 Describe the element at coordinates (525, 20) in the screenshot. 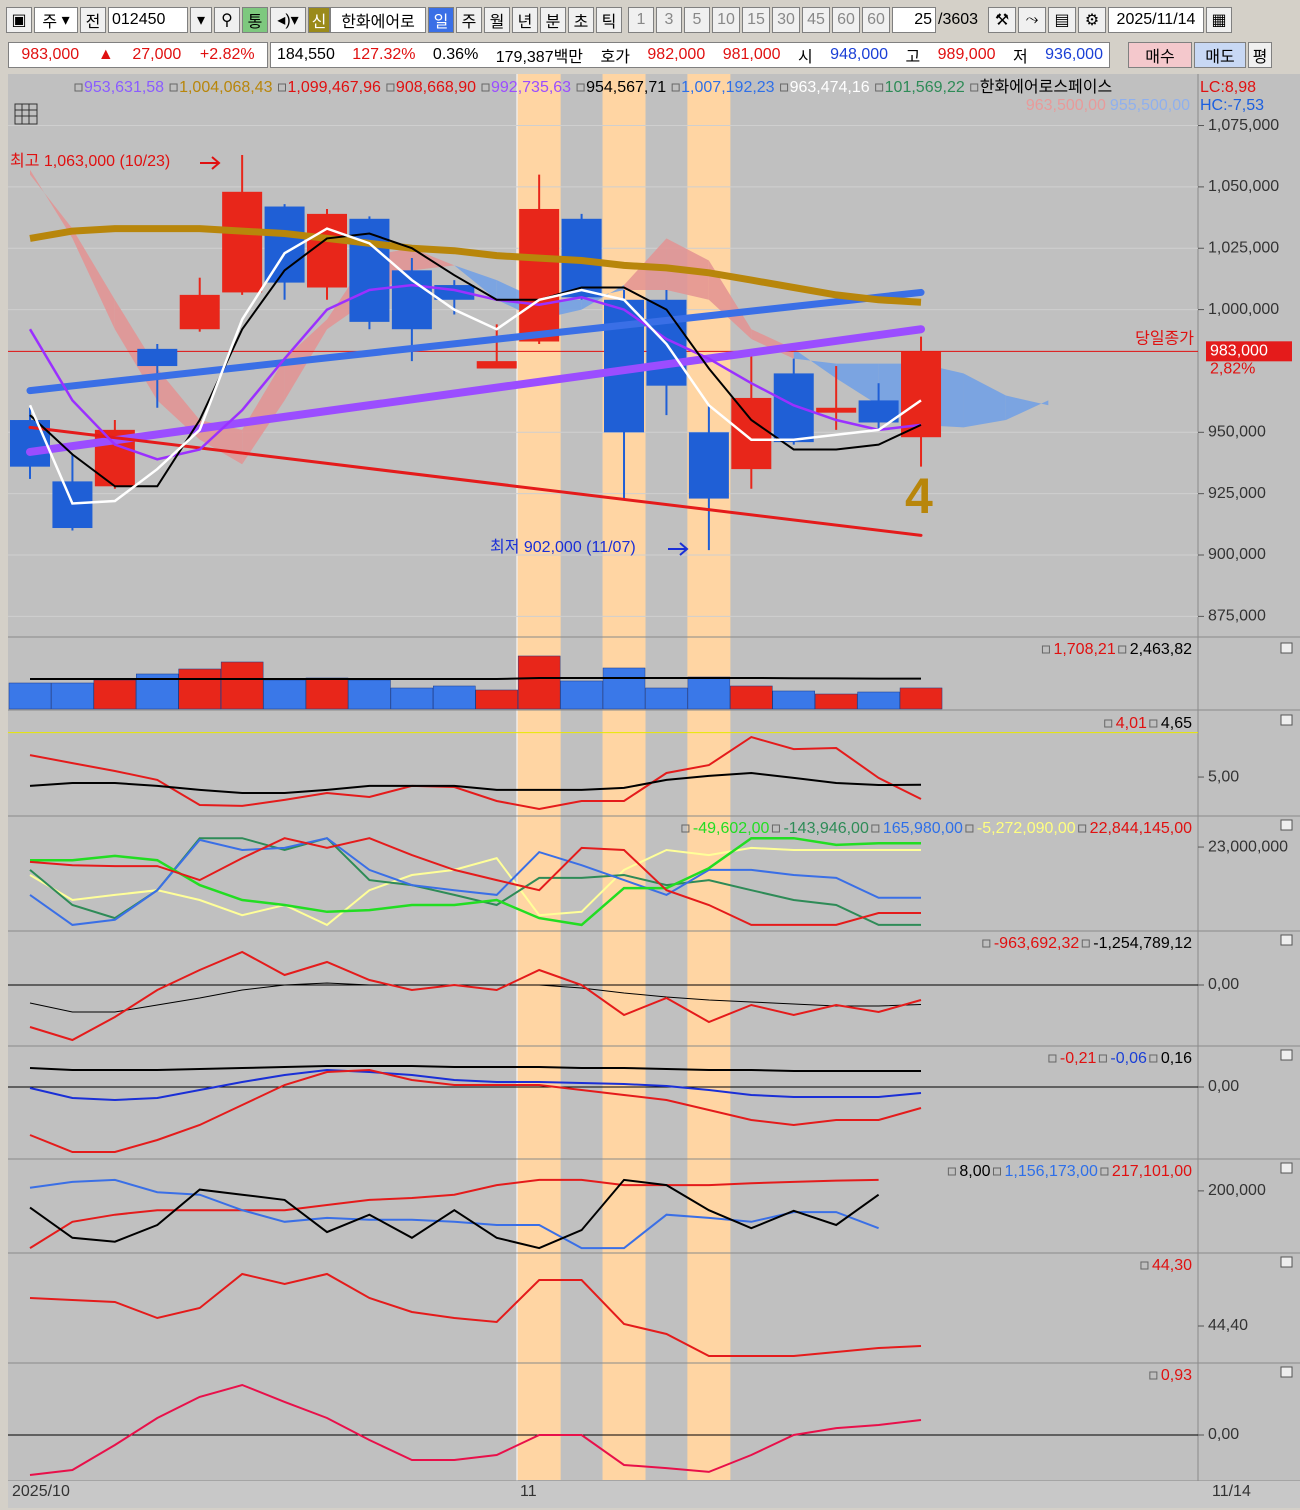

I see `period-button: 년` at that location.